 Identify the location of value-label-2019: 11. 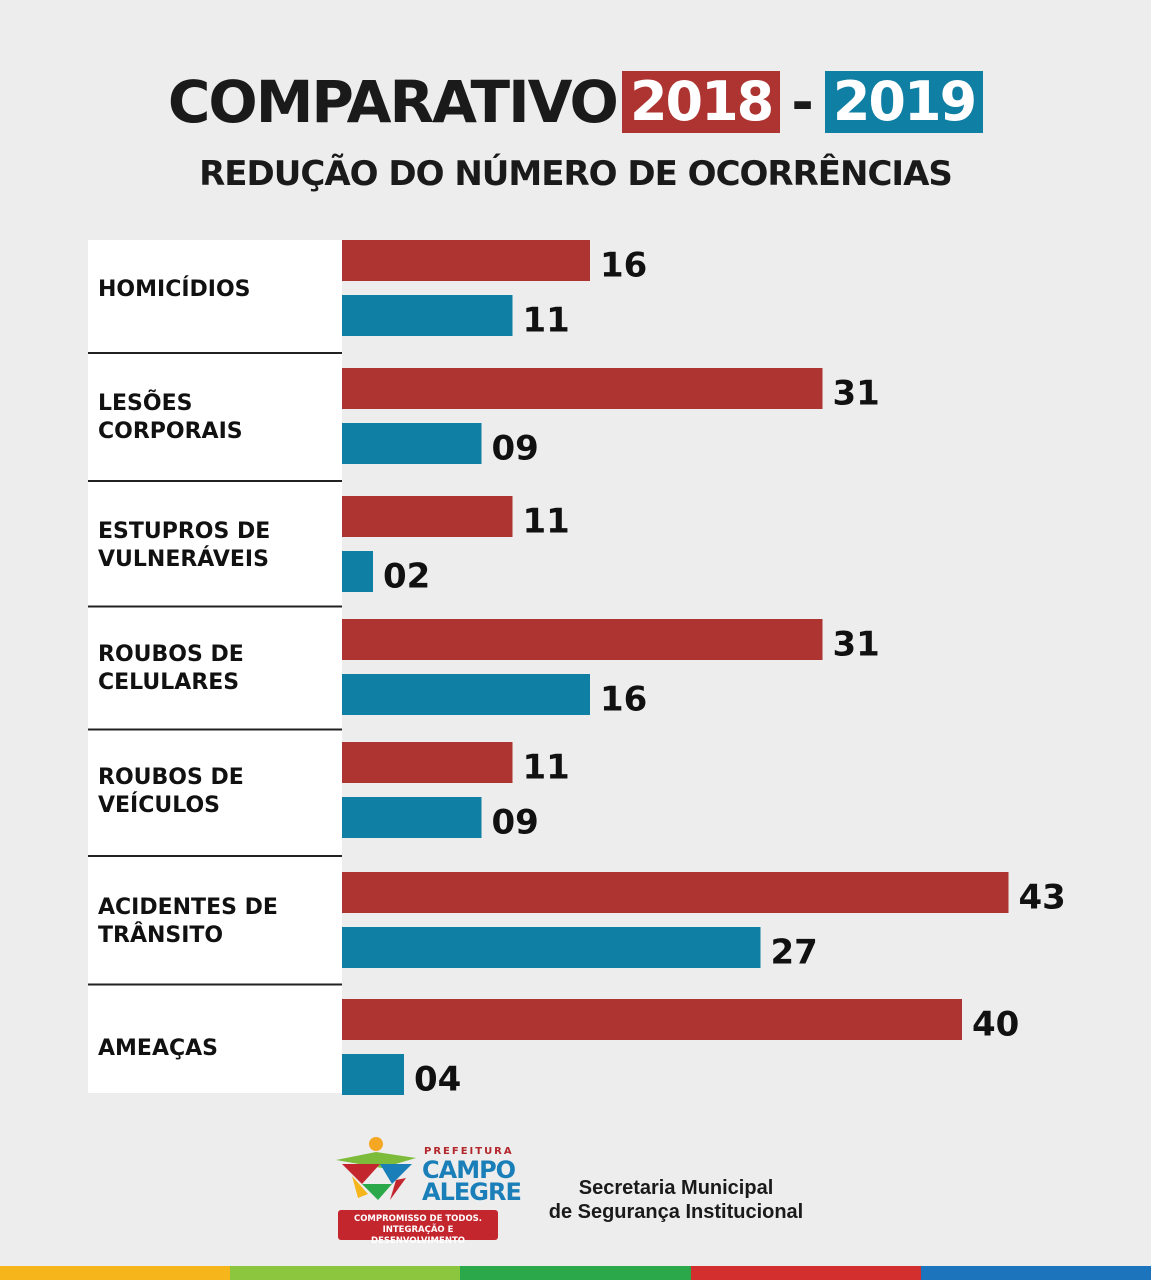
(546, 321).